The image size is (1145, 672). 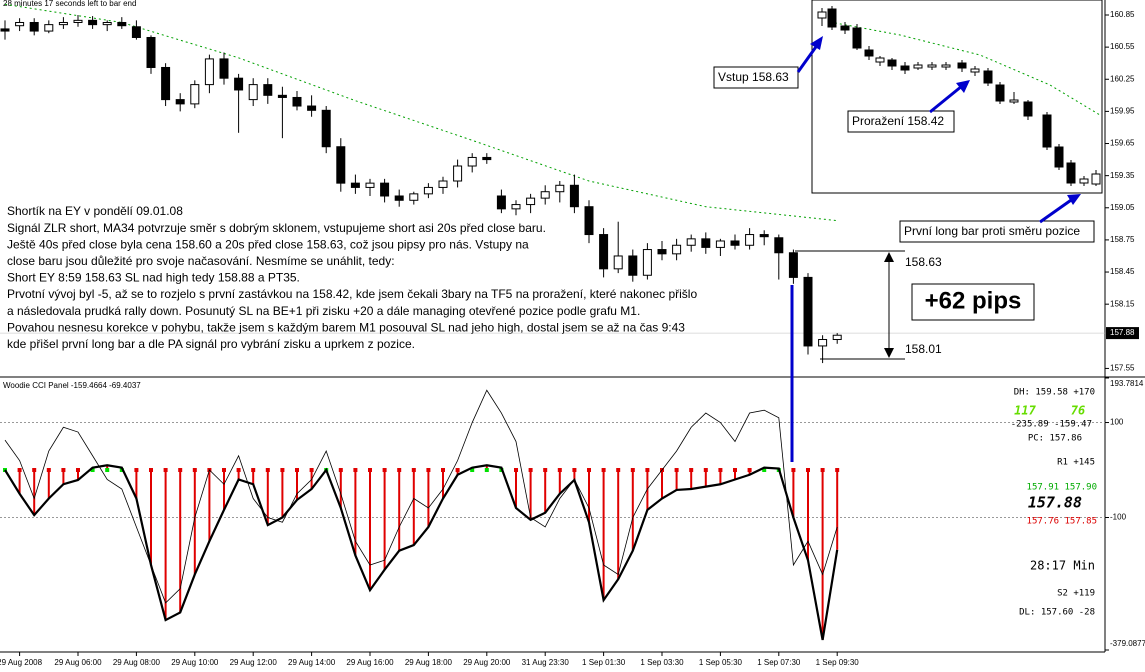 I want to click on y-tick-label: 158.45, so click(x=1122, y=271).